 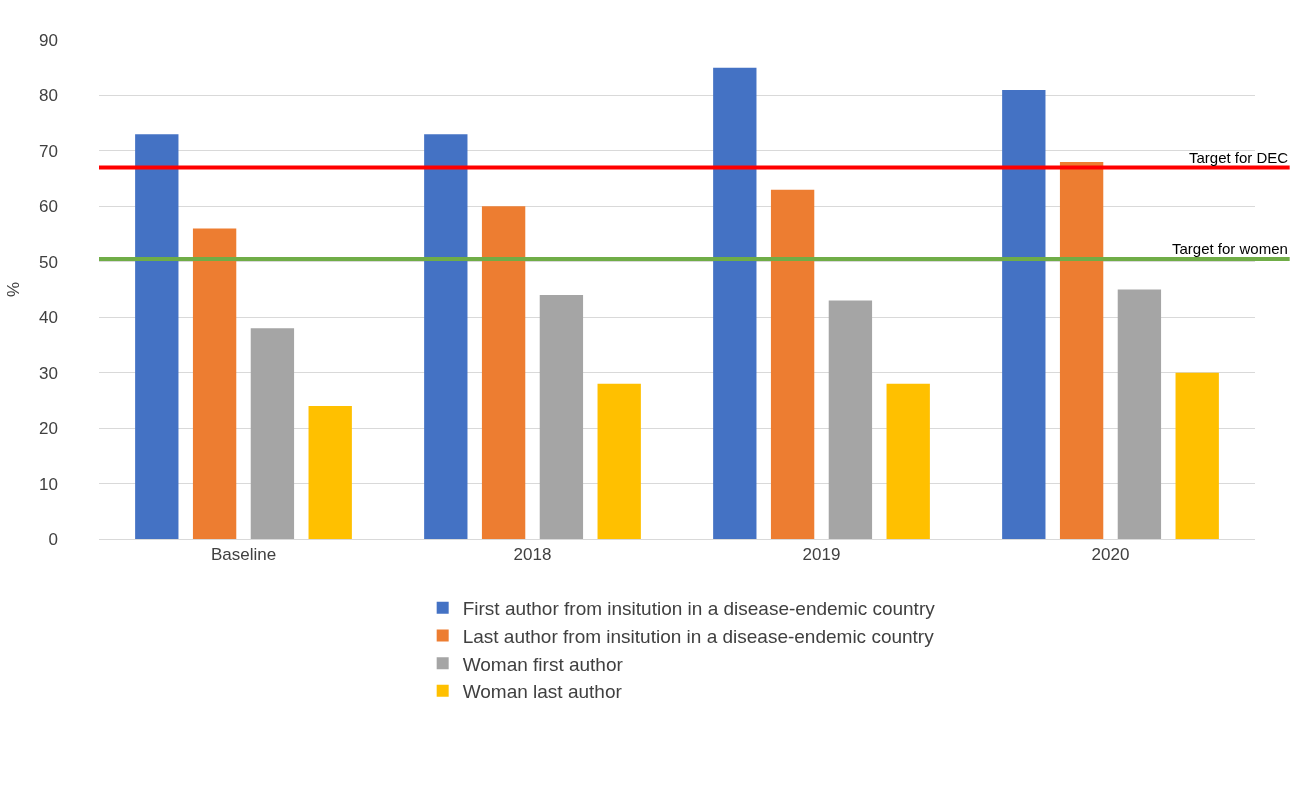 I want to click on y-tick-label: 70, so click(x=48, y=151).